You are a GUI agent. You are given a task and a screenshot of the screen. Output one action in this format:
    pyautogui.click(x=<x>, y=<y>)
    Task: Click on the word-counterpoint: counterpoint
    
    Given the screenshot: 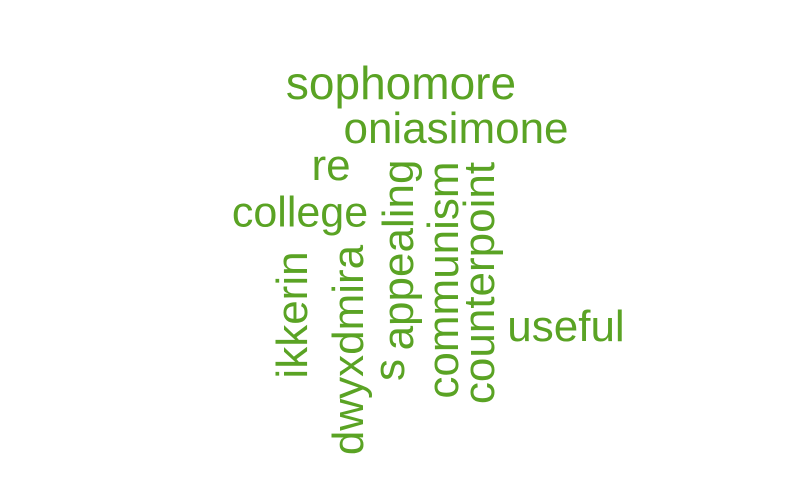 What is the action you would take?
    pyautogui.click(x=479, y=283)
    